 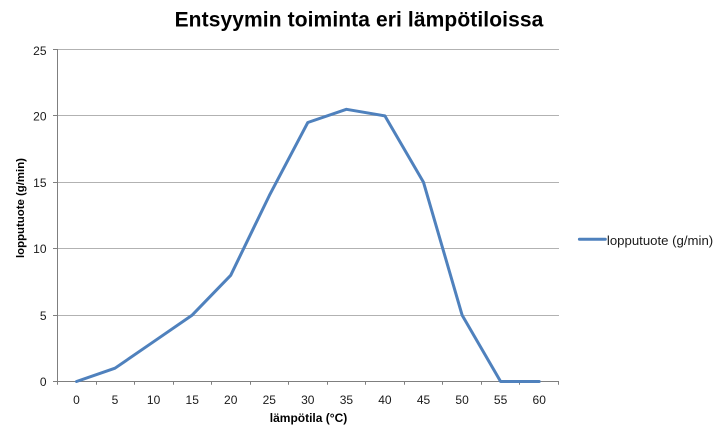 What do you see at coordinates (424, 400) in the screenshot?
I see `svg-text: 45` at bounding box center [424, 400].